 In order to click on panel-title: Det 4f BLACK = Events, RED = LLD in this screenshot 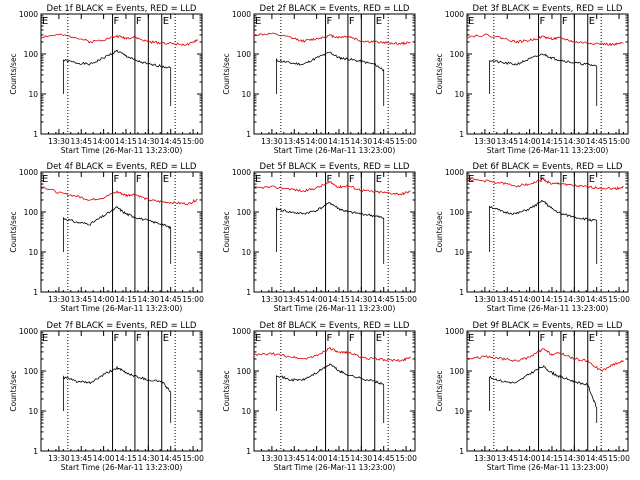, I will do `click(122, 167)`.